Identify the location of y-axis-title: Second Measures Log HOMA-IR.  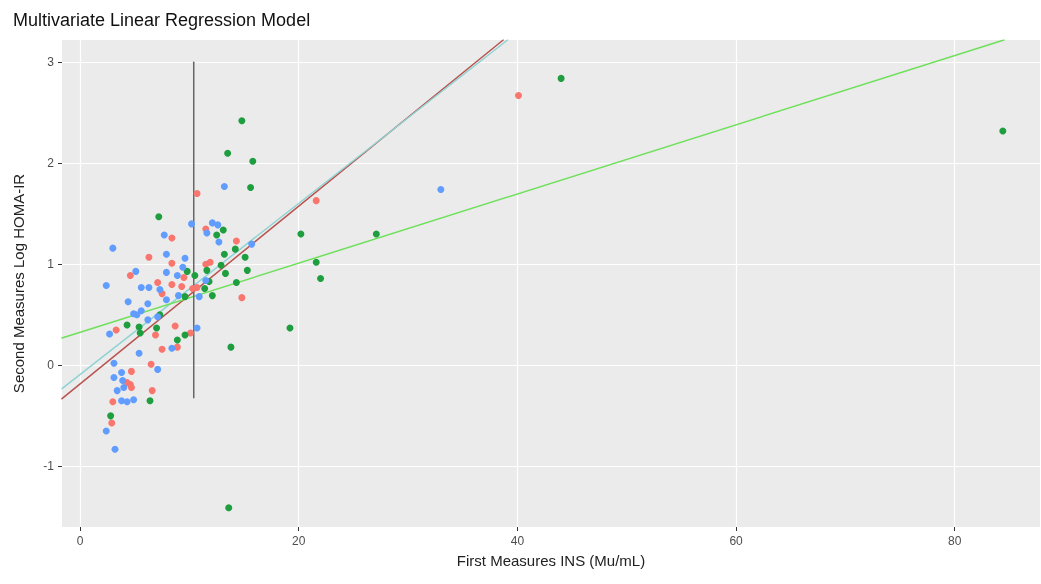
(18, 283).